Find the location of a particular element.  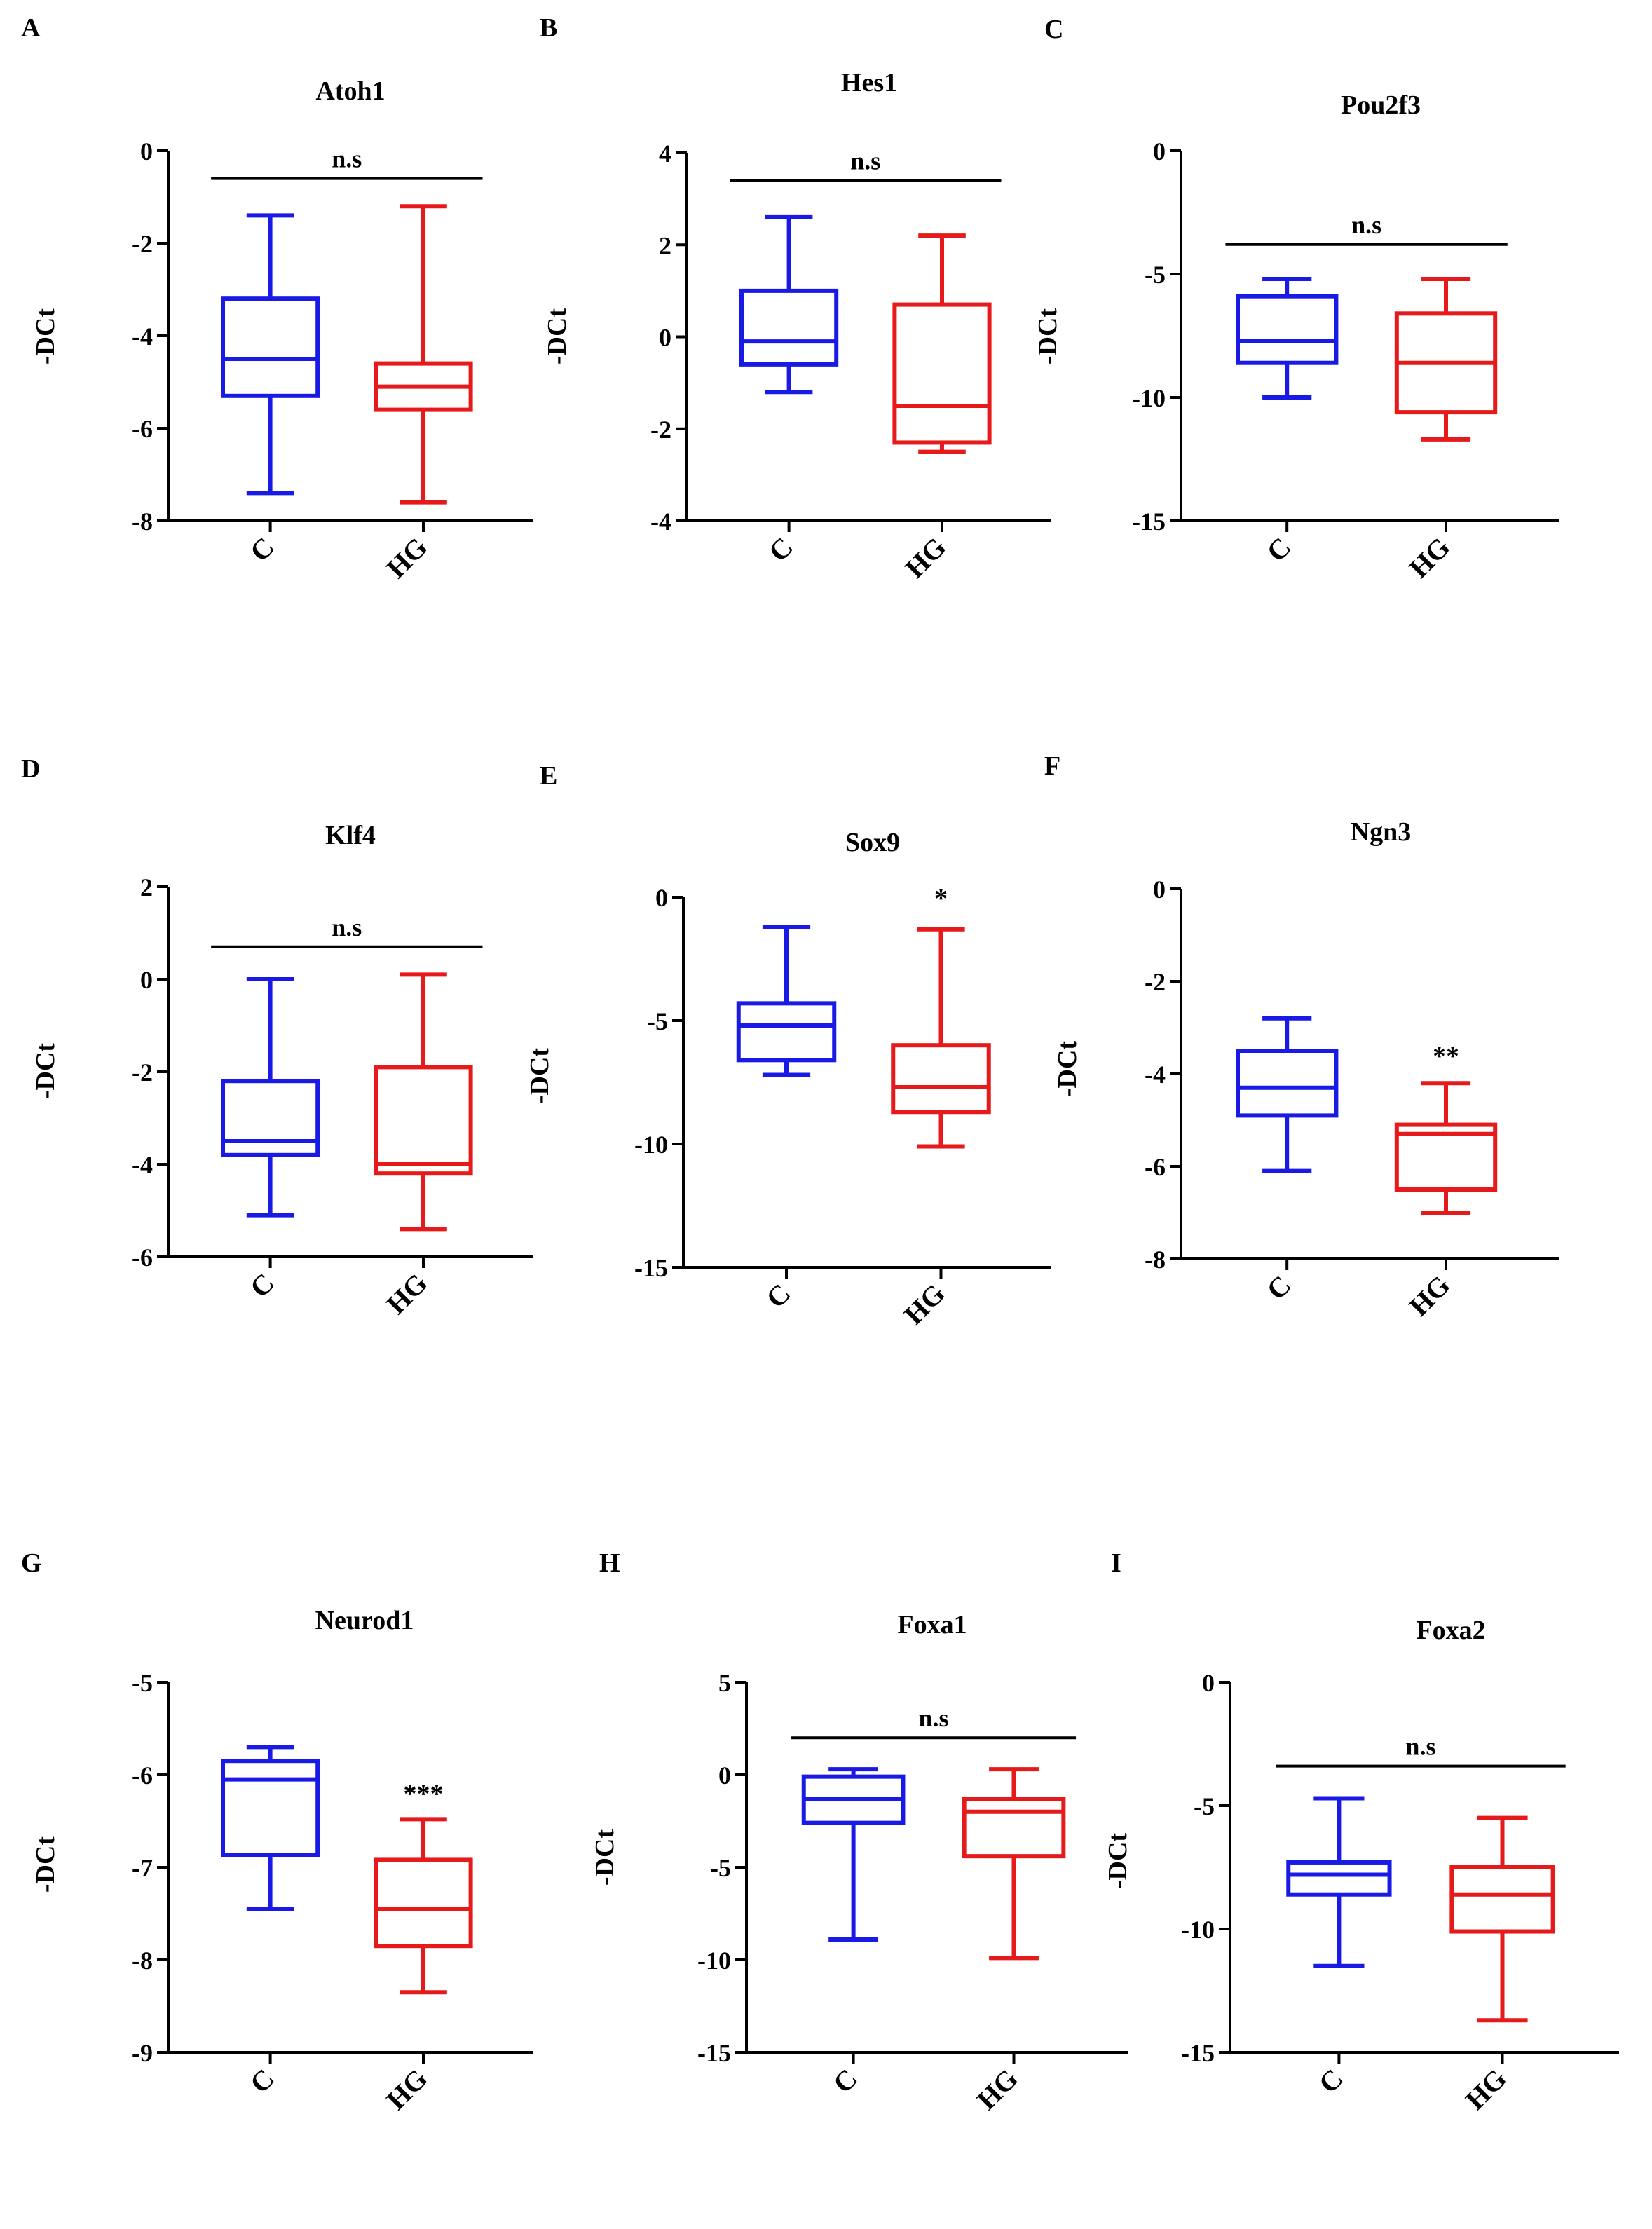

panel-d: D Klf4 -DCt 2 0 -2 -4 -6 C HG n.s is located at coordinates (273, 1097).